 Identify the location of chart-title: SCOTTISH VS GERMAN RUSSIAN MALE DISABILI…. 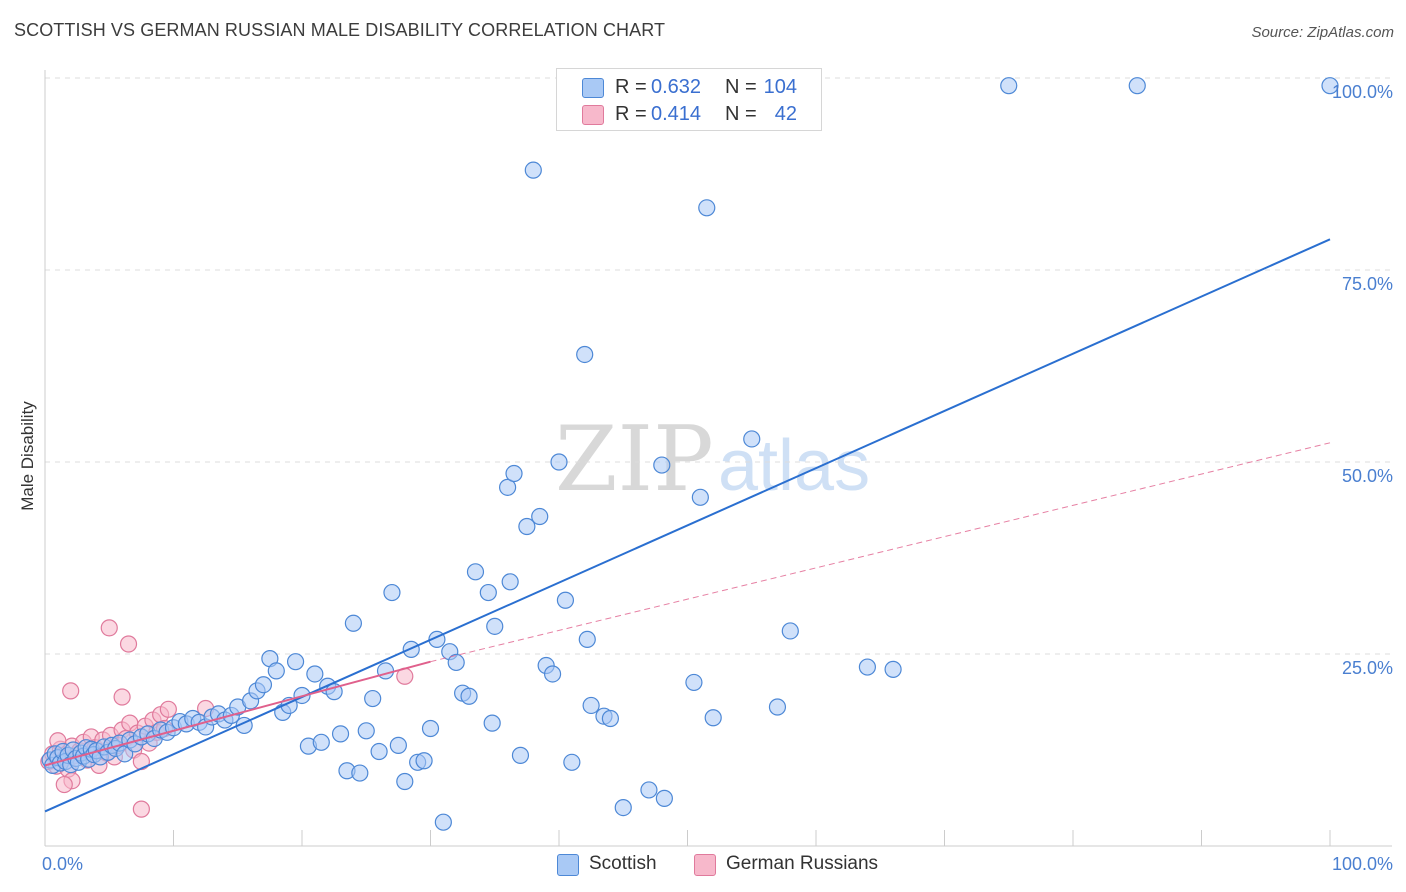
(340, 30).